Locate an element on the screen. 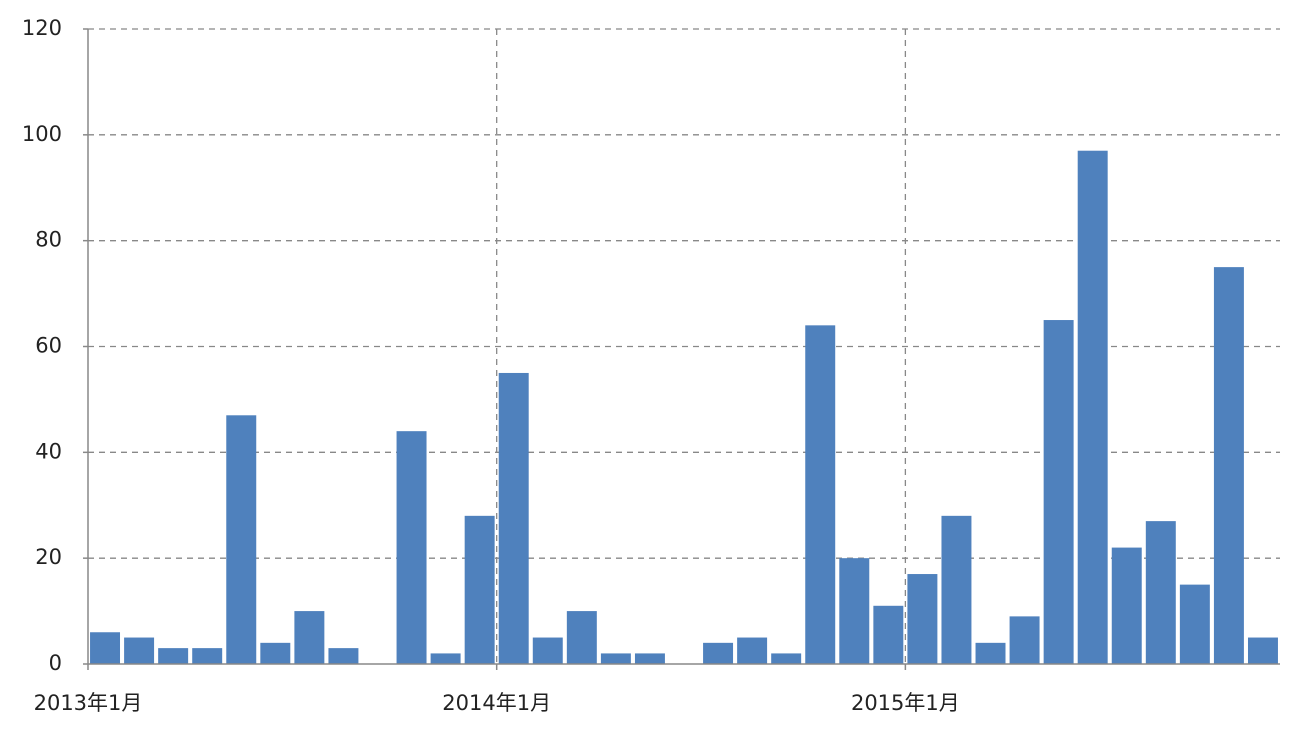 The image size is (1299, 735). y-tick-label: 20 is located at coordinates (48, 557).